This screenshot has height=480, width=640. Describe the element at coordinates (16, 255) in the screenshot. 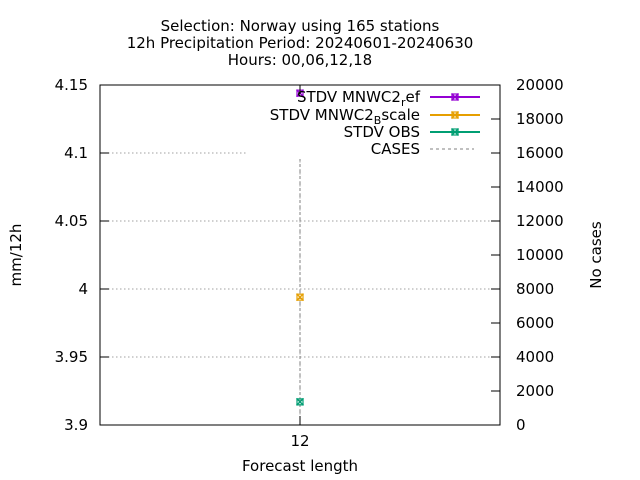

I see `y-axis-label: mm/12h` at that location.